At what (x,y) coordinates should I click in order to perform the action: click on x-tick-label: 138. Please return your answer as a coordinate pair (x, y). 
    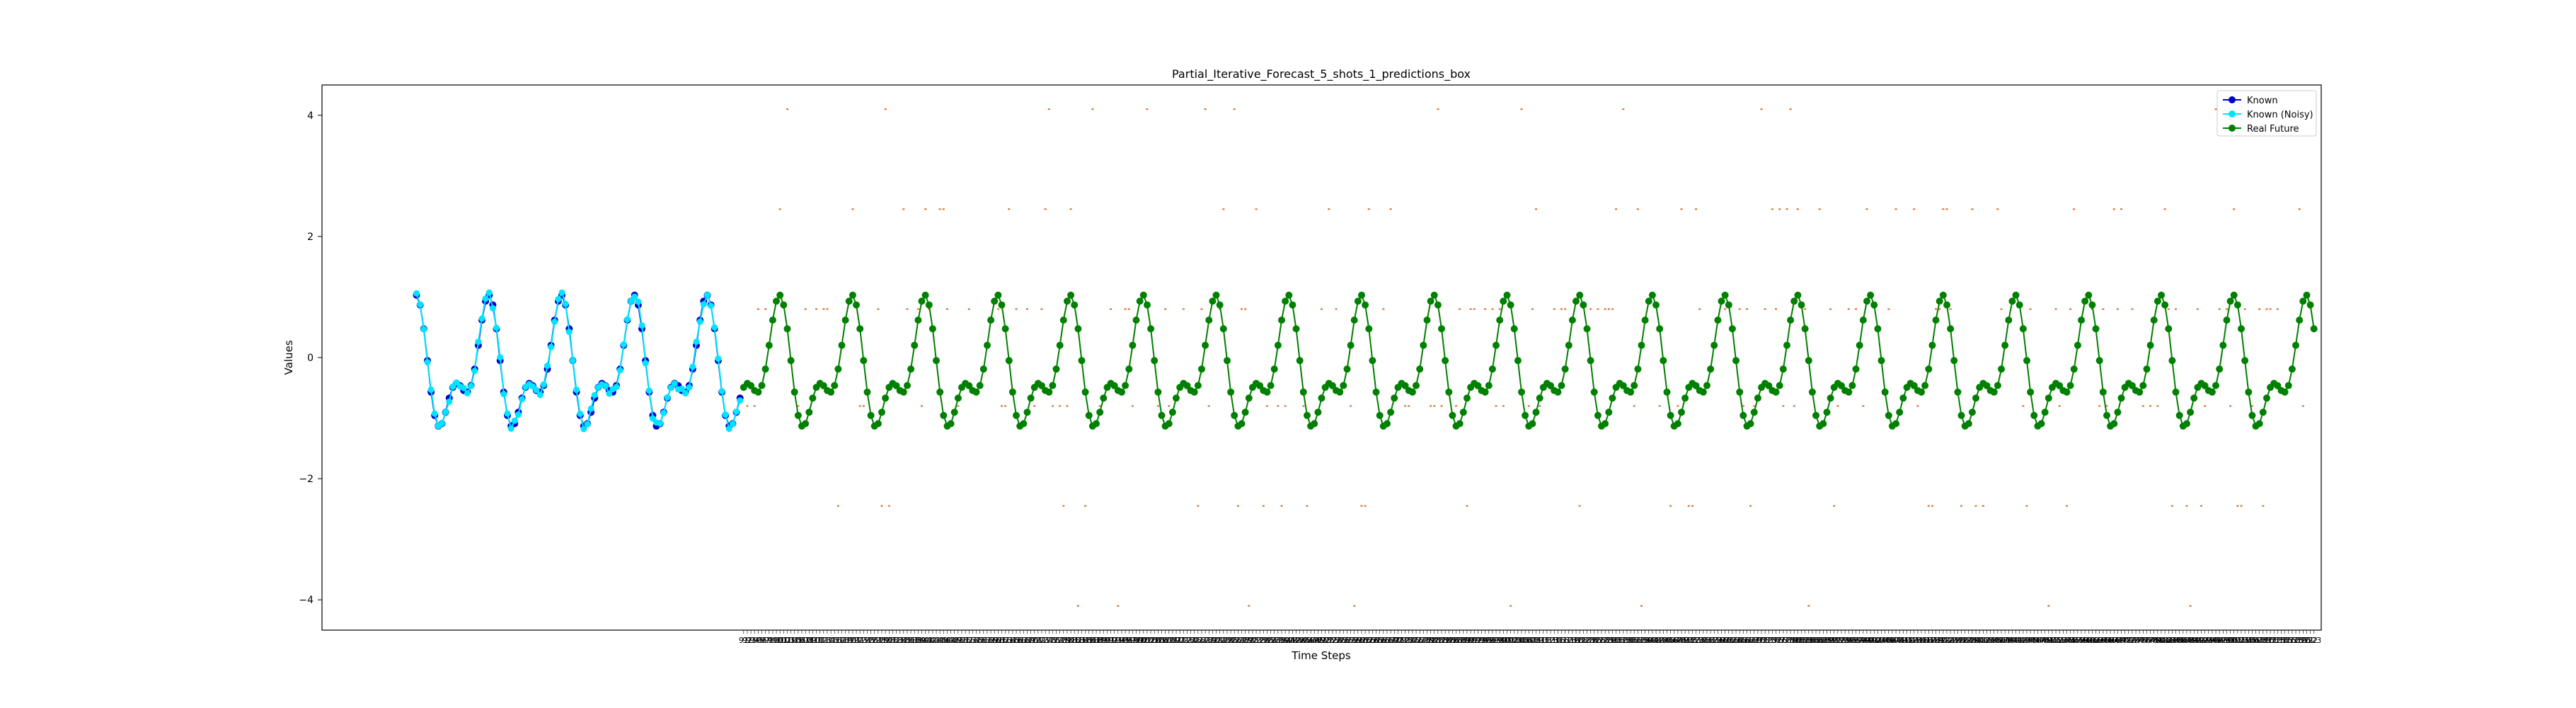
    Looking at the image, I should click on (915, 640).